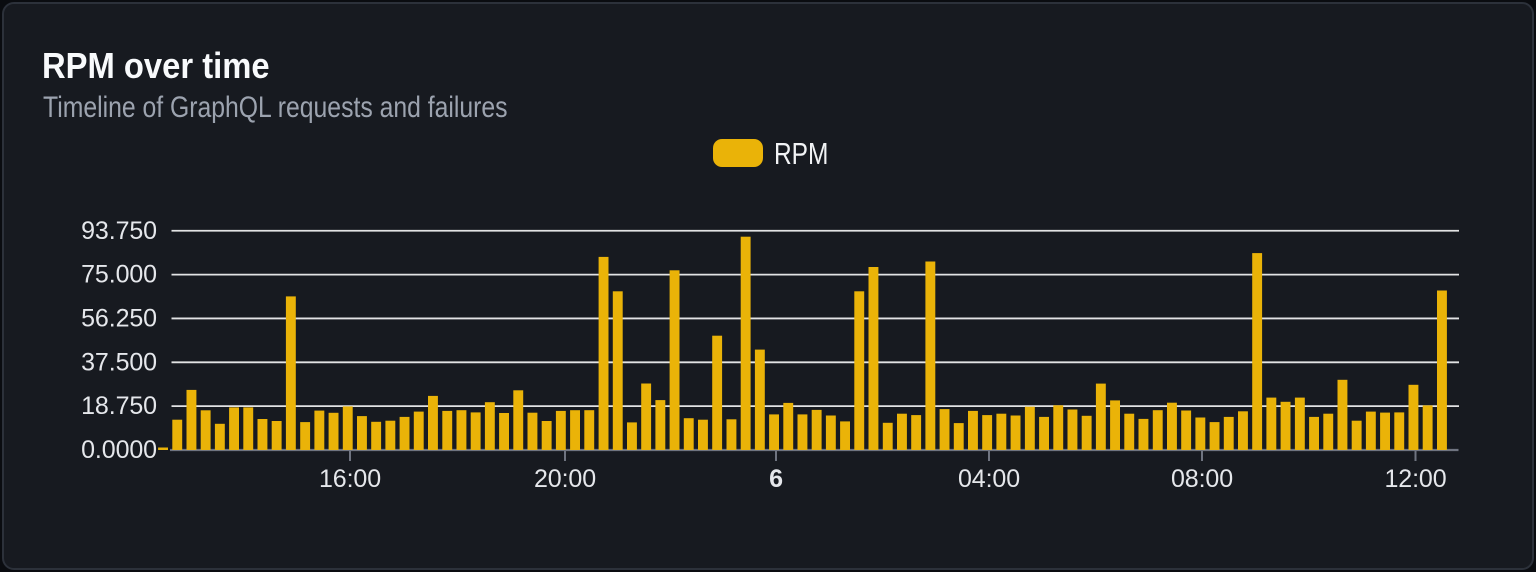  I want to click on svg-text: 08:00, so click(1202, 479).